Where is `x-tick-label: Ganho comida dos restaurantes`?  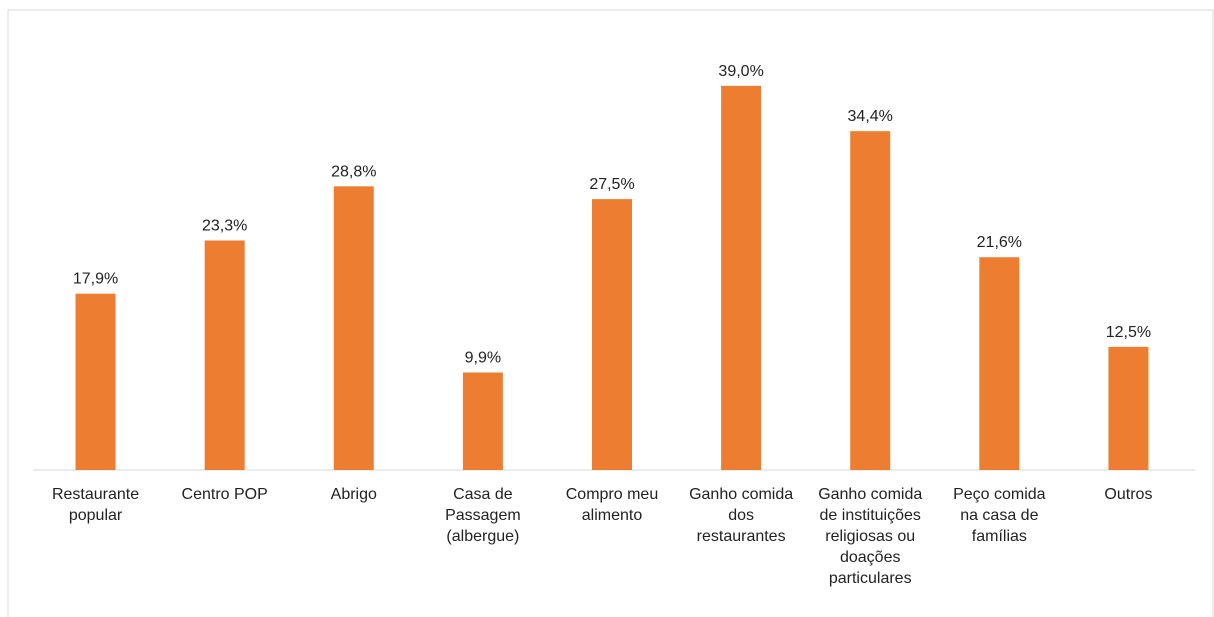
x-tick-label: Ganho comida dos restaurantes is located at coordinates (741, 515).